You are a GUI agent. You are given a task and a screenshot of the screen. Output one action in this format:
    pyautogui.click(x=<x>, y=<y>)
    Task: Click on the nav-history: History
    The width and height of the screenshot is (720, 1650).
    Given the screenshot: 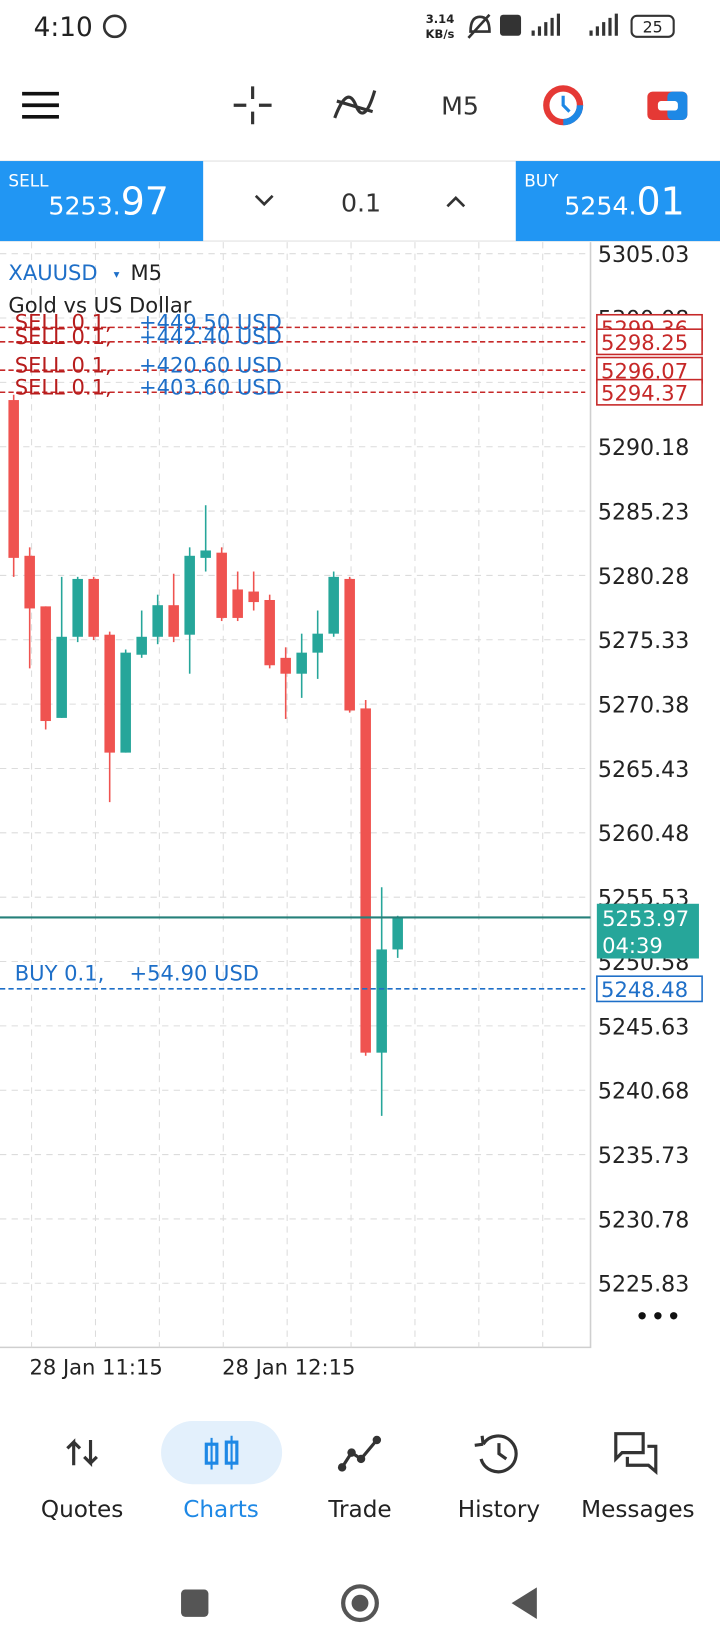 What is the action you would take?
    pyautogui.click(x=499, y=1478)
    